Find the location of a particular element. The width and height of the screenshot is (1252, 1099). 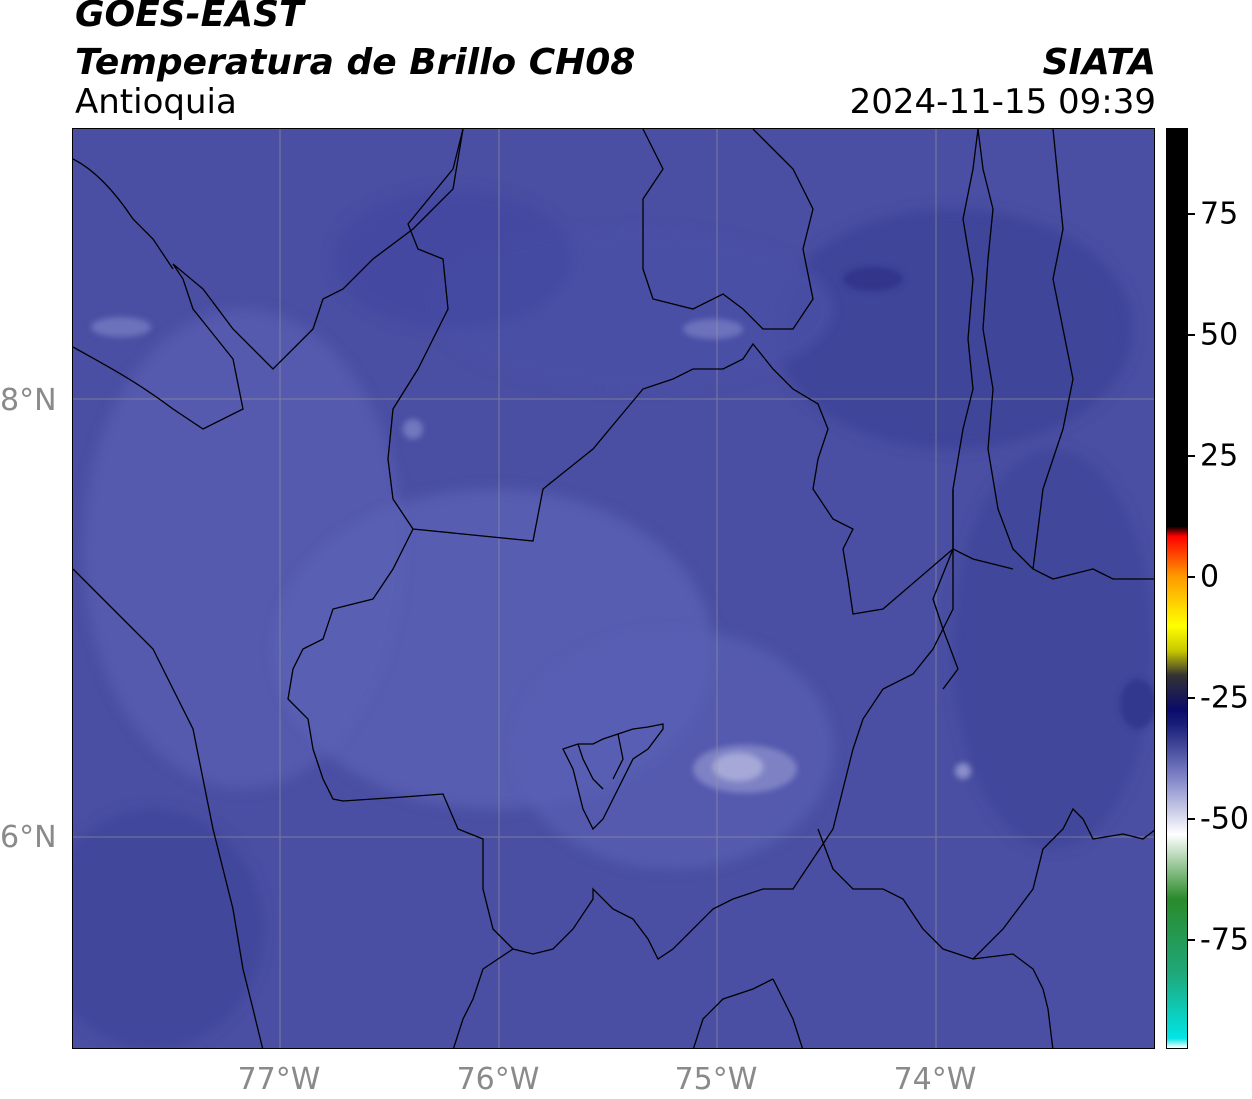

colorbar-label: 25 is located at coordinates (1219, 456).